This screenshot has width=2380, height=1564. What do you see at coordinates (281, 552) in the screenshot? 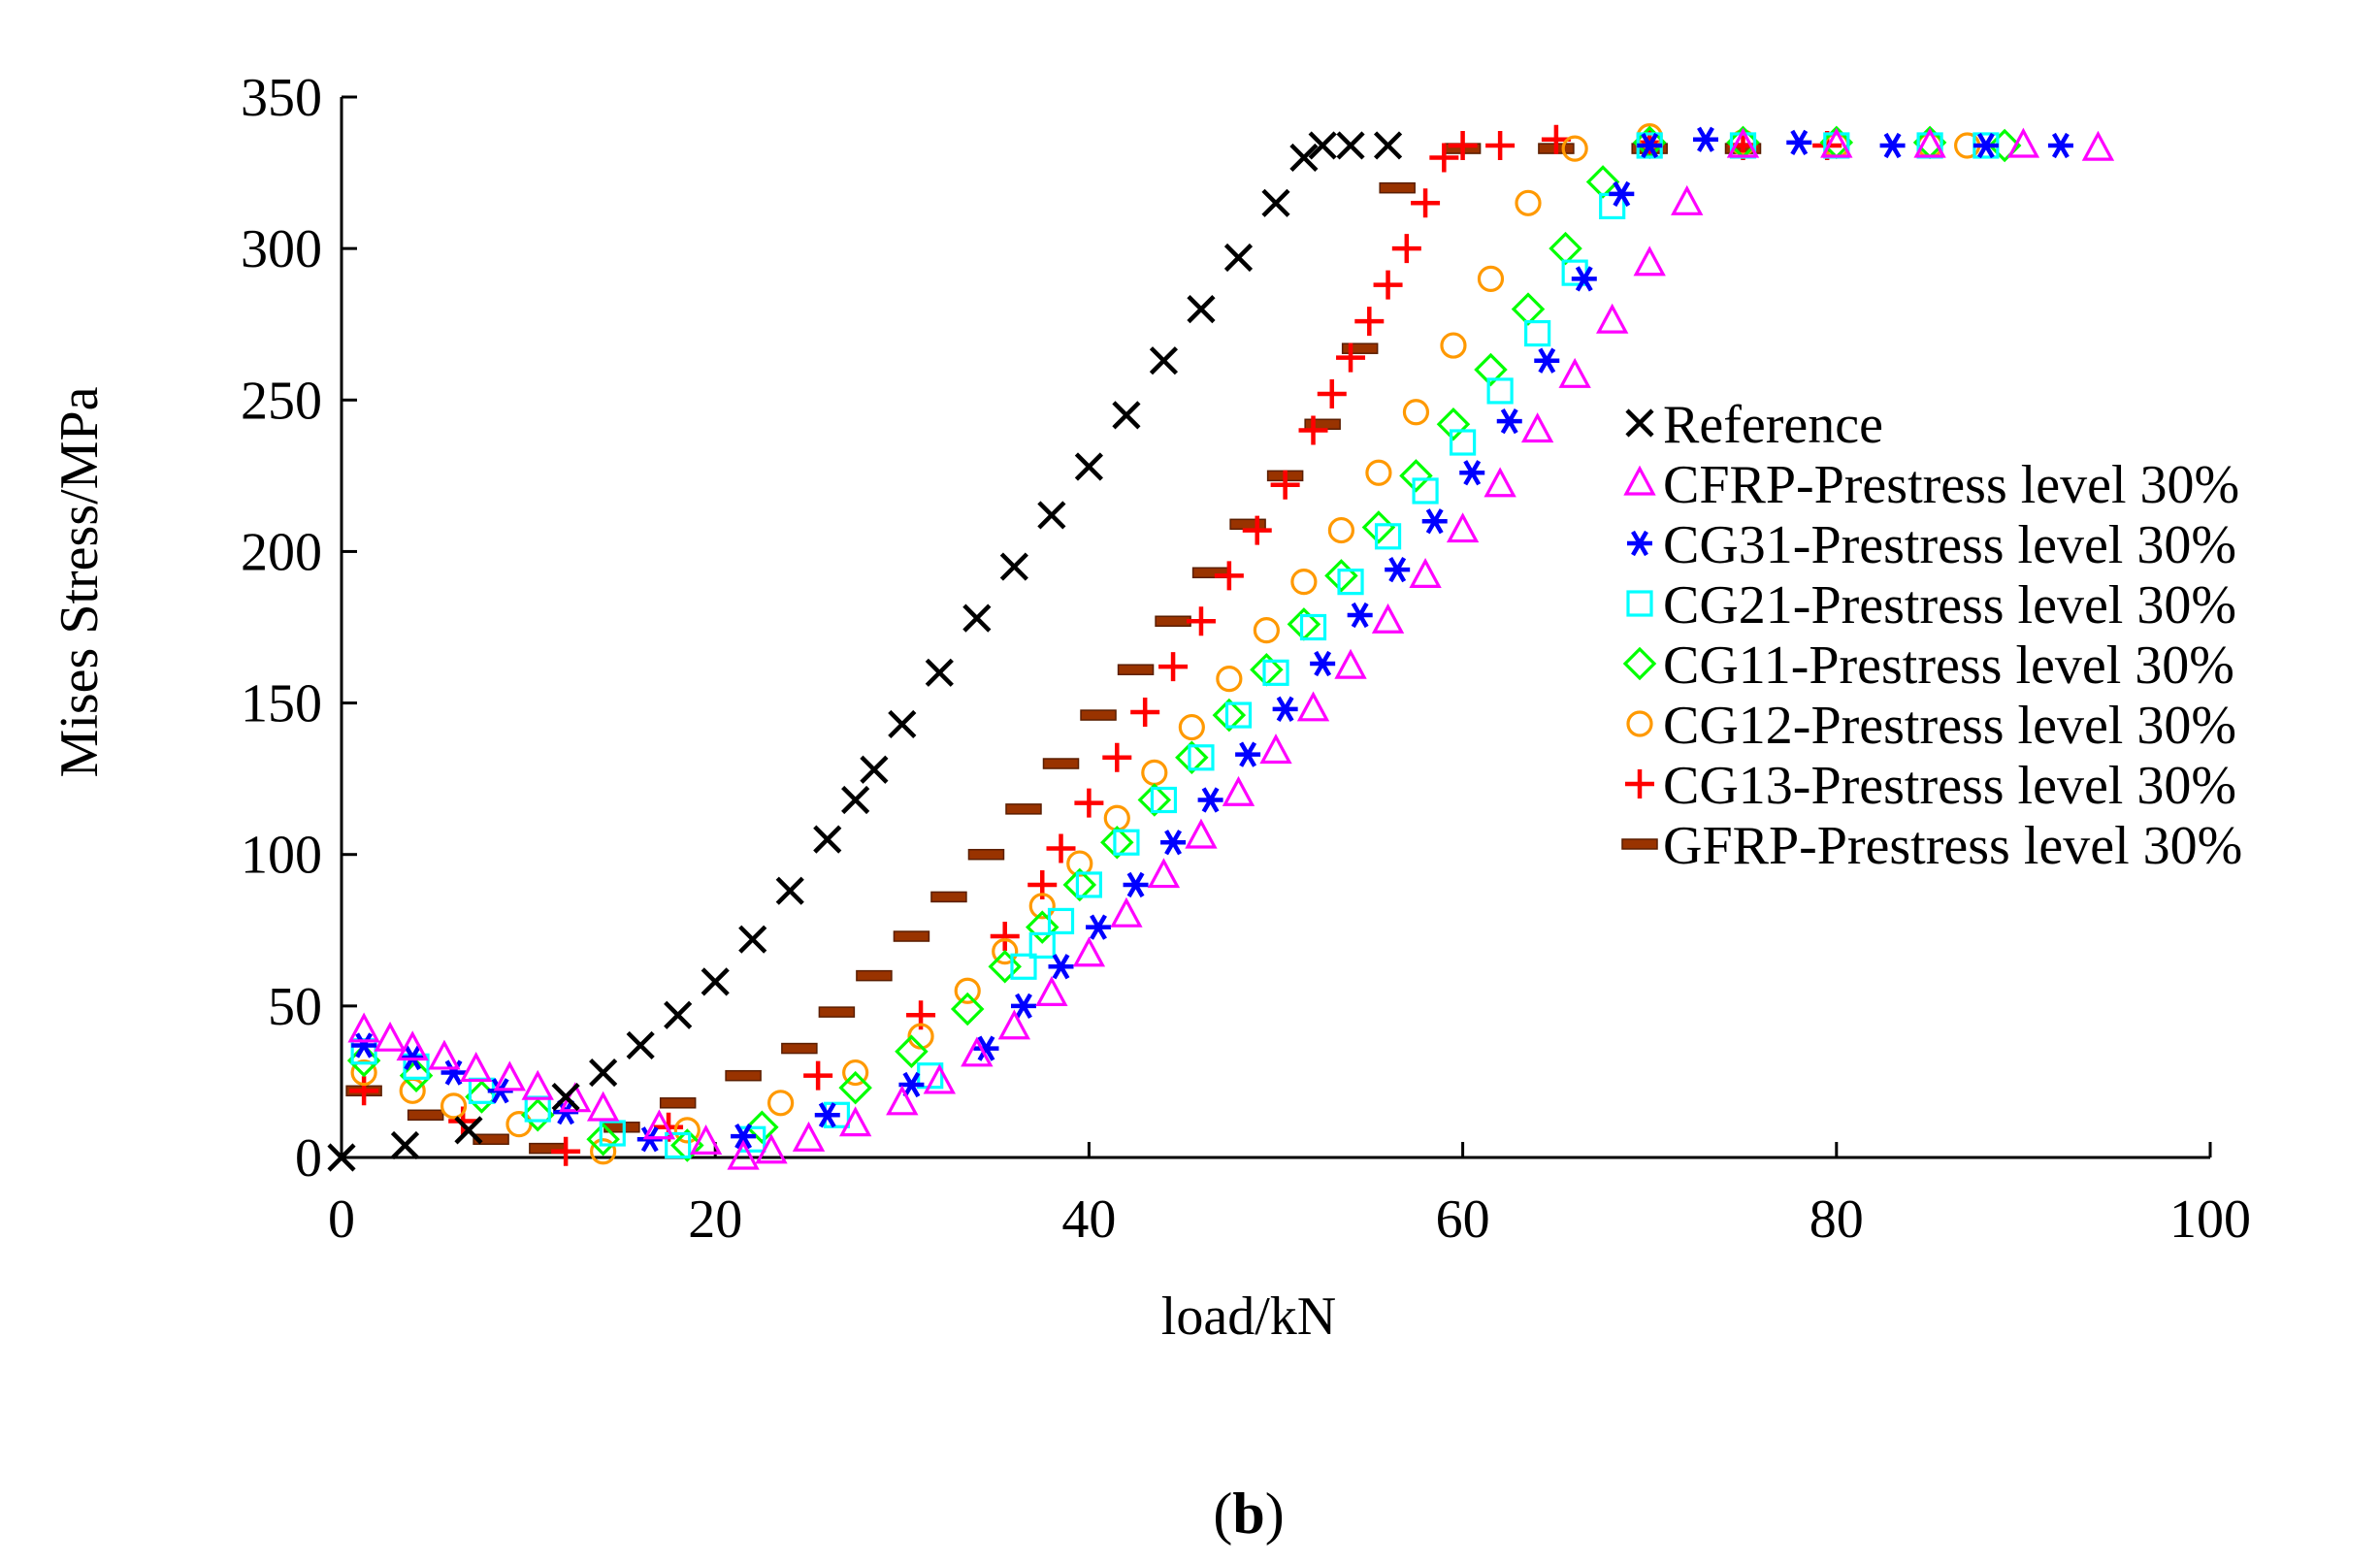
I see `y-tick-label: 200` at bounding box center [281, 552].